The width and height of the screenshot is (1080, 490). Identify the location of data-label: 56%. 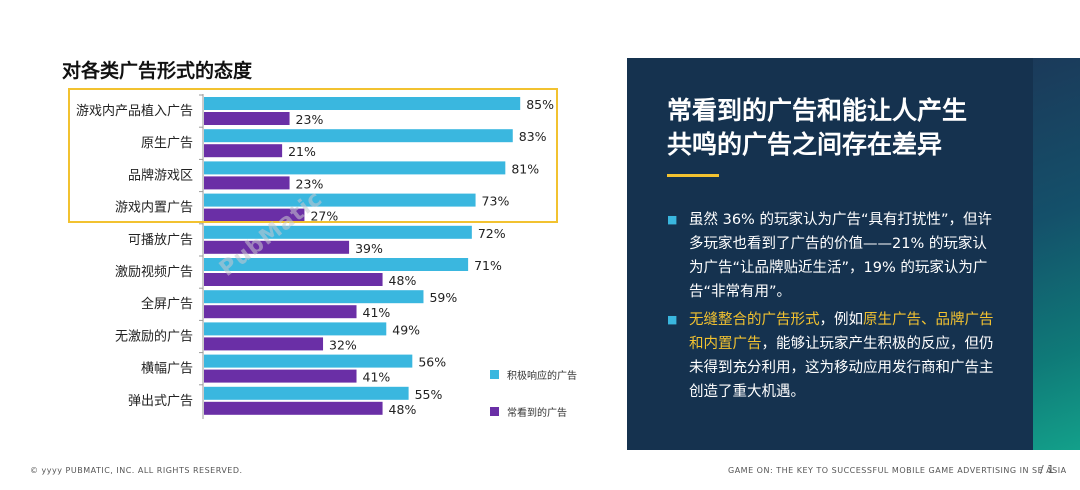
(432, 362).